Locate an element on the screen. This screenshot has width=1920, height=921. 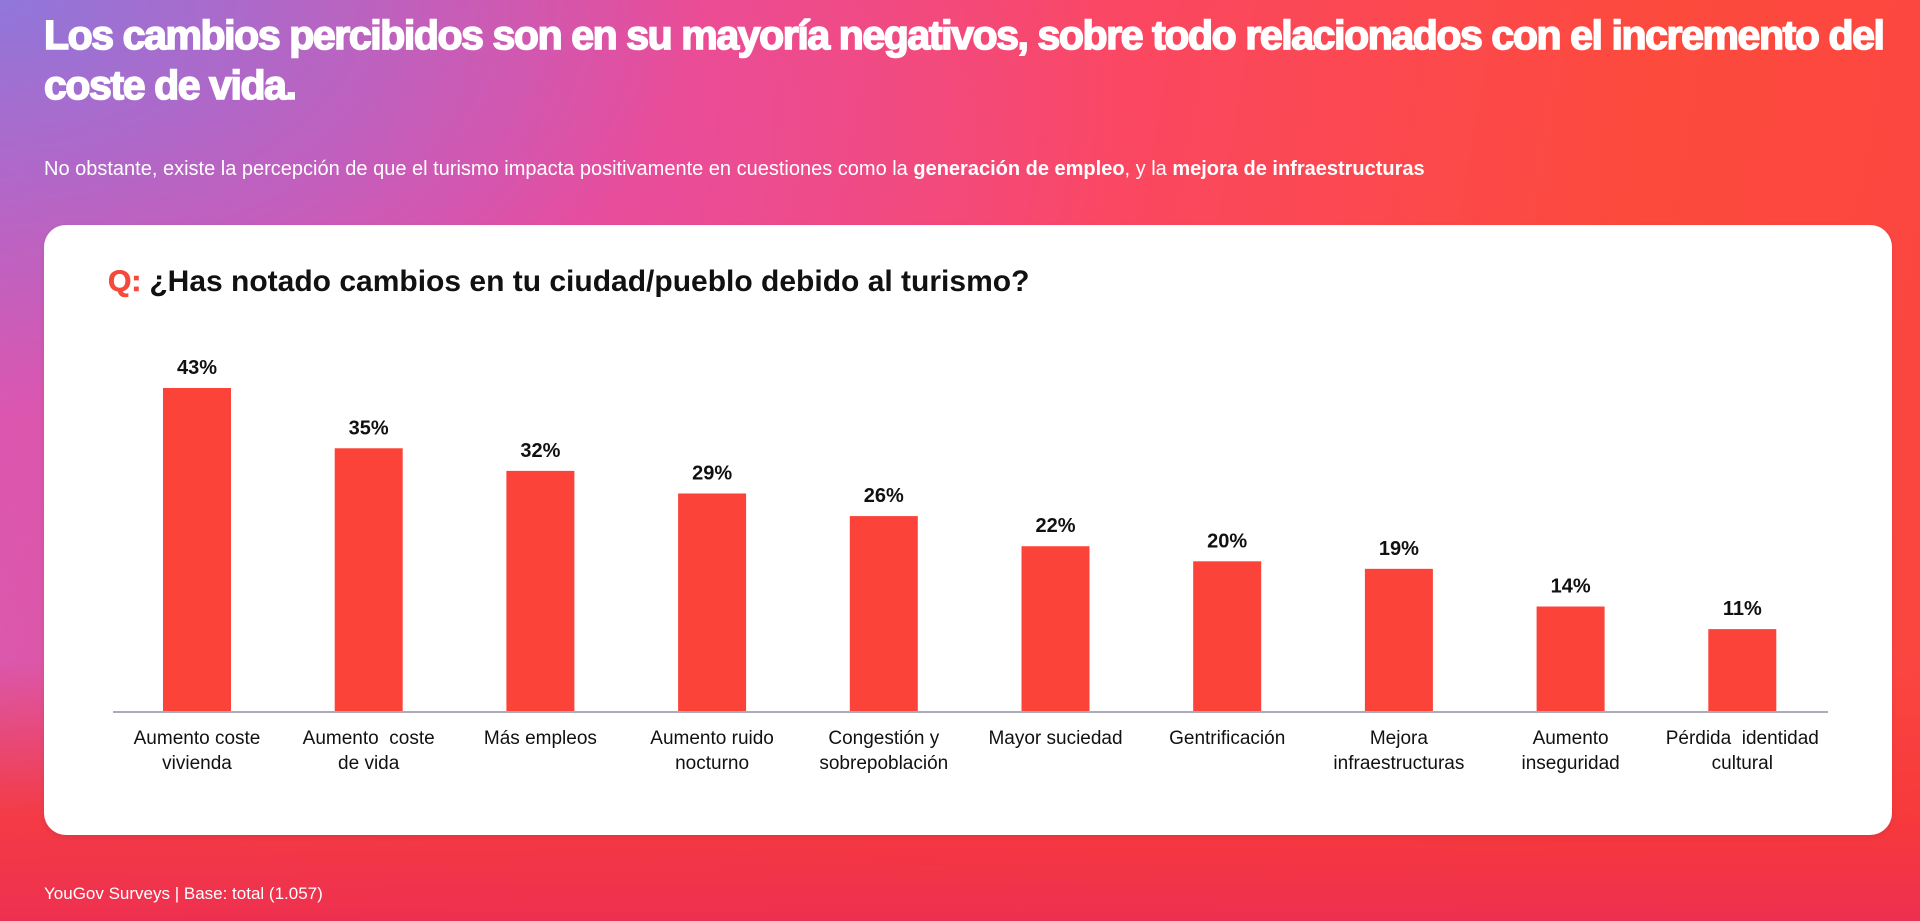
category-label: Aumento ruido nocturno is located at coordinates (712, 751).